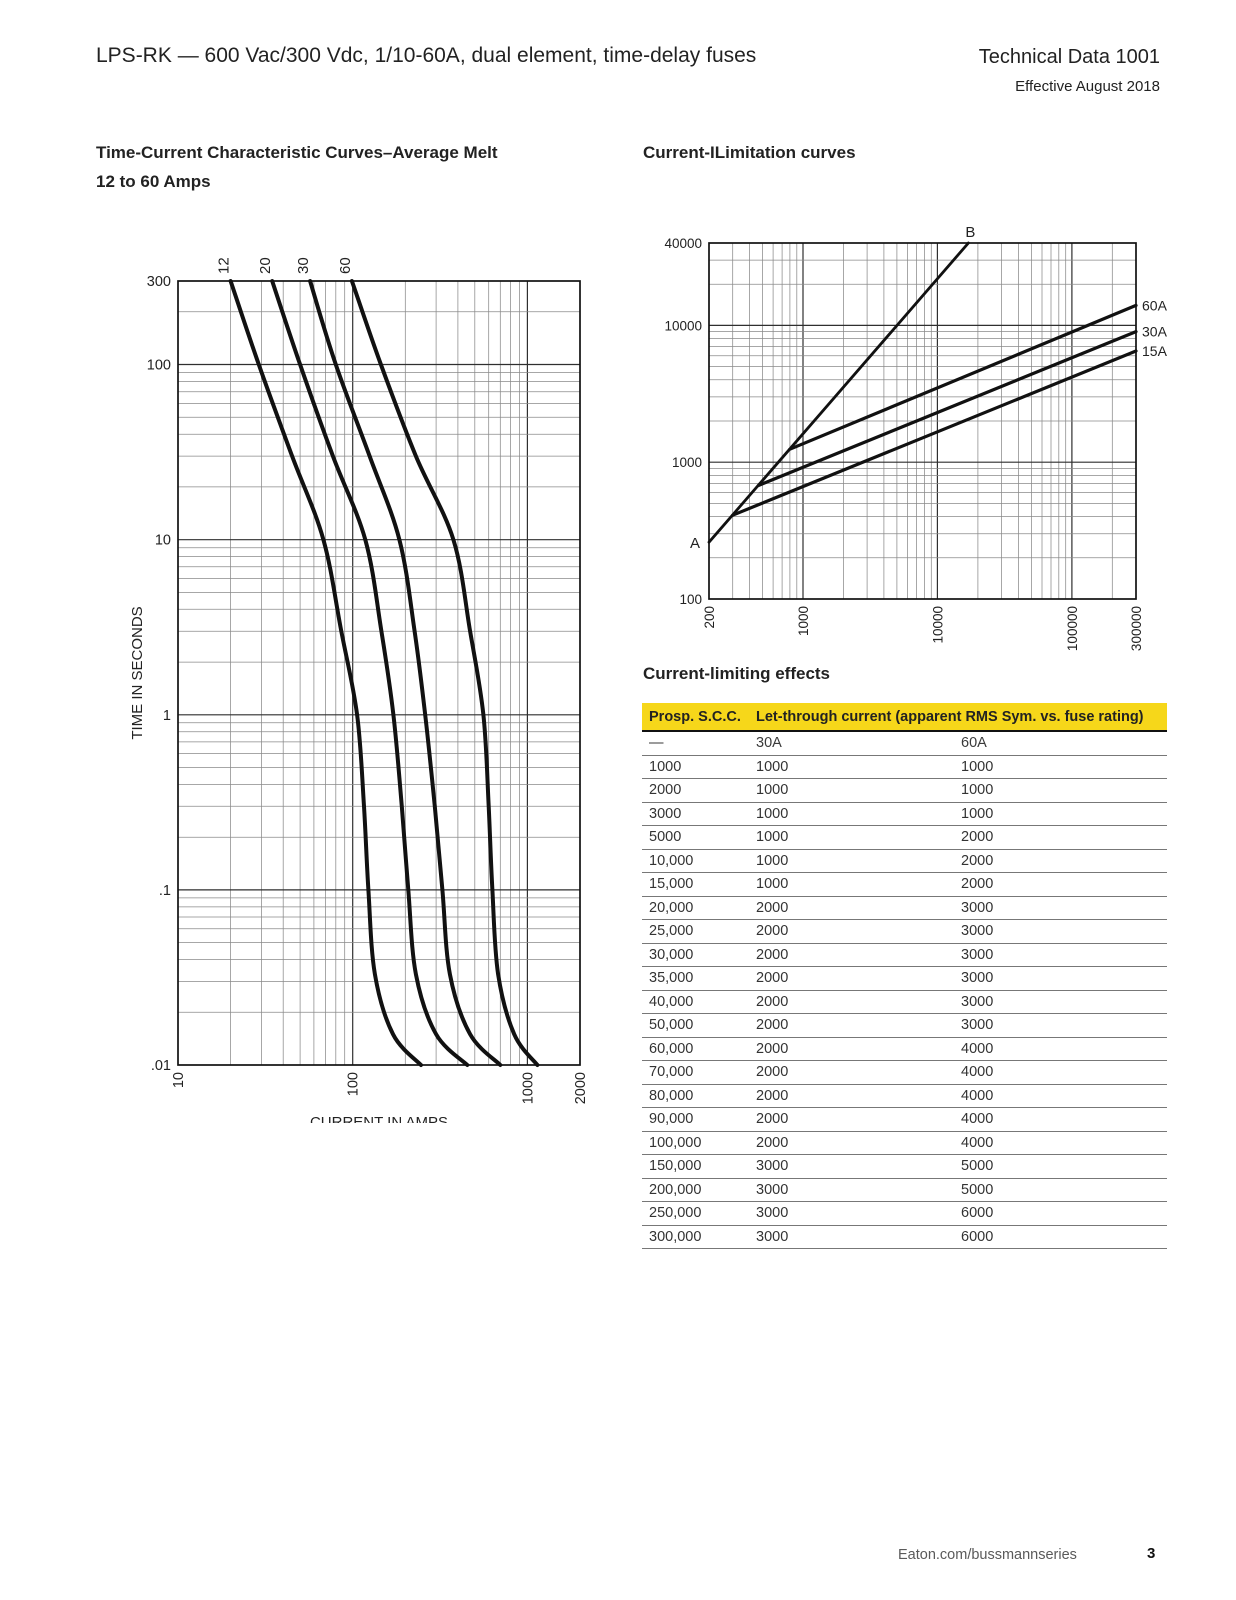 The width and height of the screenshot is (1236, 1600). I want to click on table-cell: 80,000, so click(695, 1096).